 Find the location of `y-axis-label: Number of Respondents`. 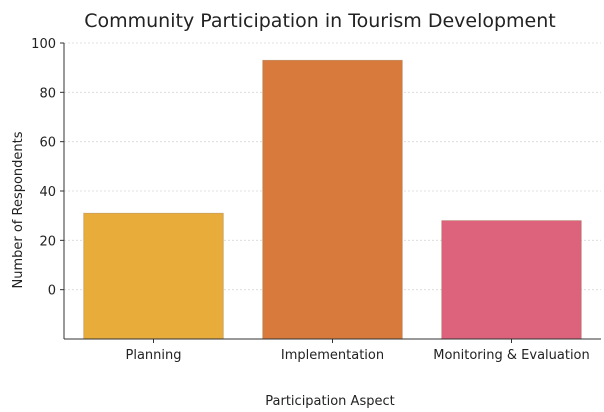

y-axis-label: Number of Respondents is located at coordinates (18, 209).